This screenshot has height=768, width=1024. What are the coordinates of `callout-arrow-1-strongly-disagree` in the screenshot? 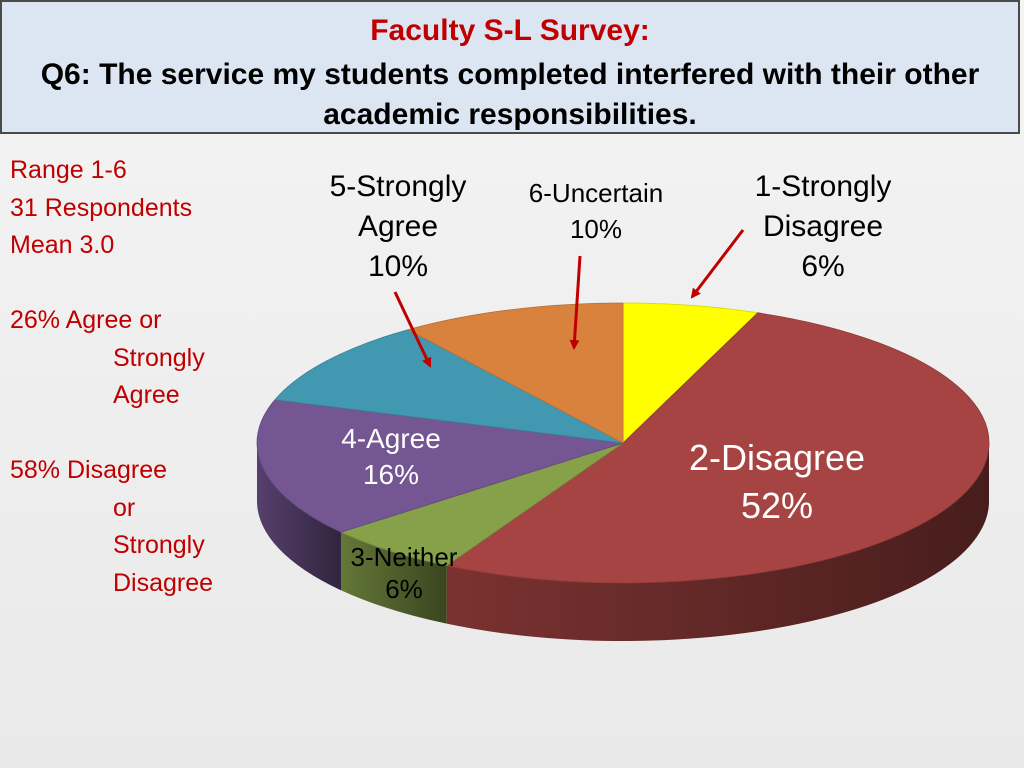 It's located at (717, 264).